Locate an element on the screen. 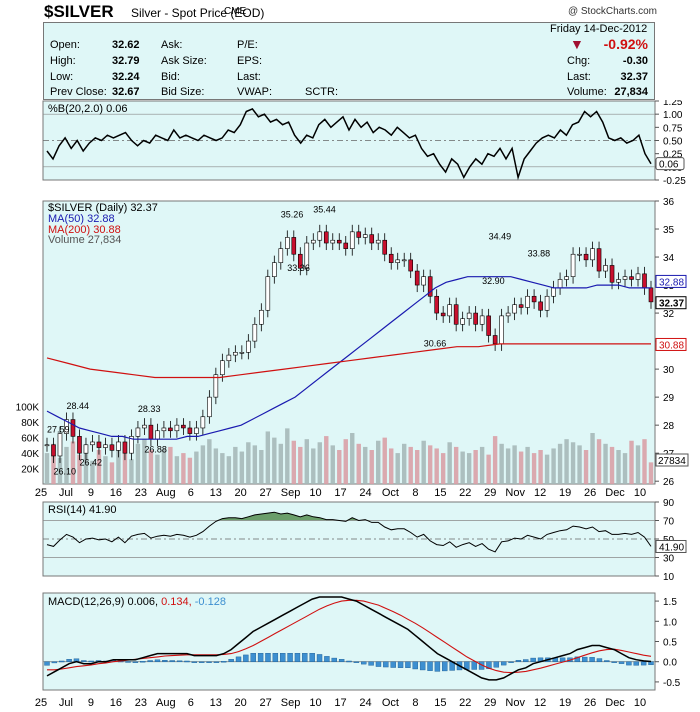 Image resolution: width=700 pixels, height=712 pixels. bottom-x-label-22: 26 is located at coordinates (590, 703).